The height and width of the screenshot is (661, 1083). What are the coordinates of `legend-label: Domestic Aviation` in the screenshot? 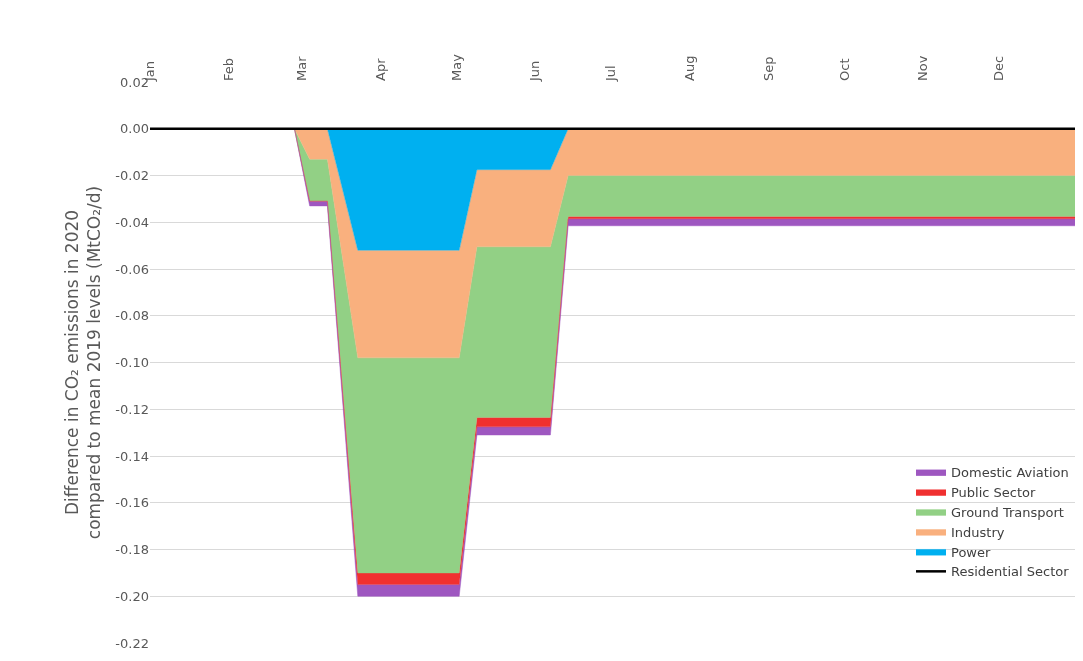 It's located at (1010, 472).